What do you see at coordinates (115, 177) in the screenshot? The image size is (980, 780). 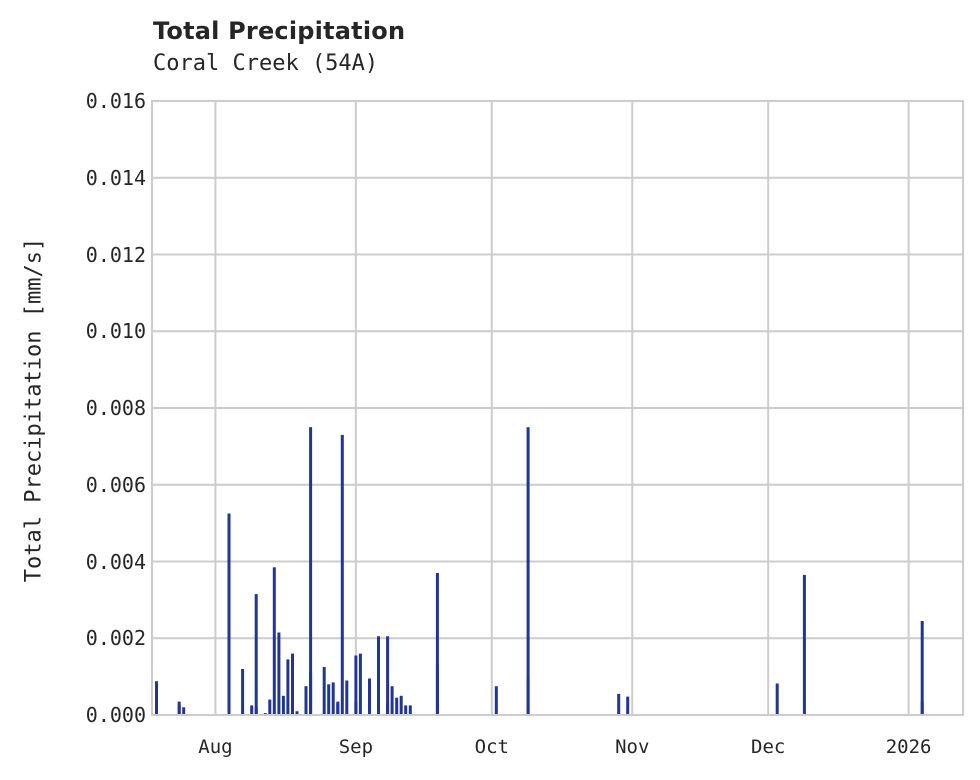 I see `y-tick-label: 0.014` at bounding box center [115, 177].